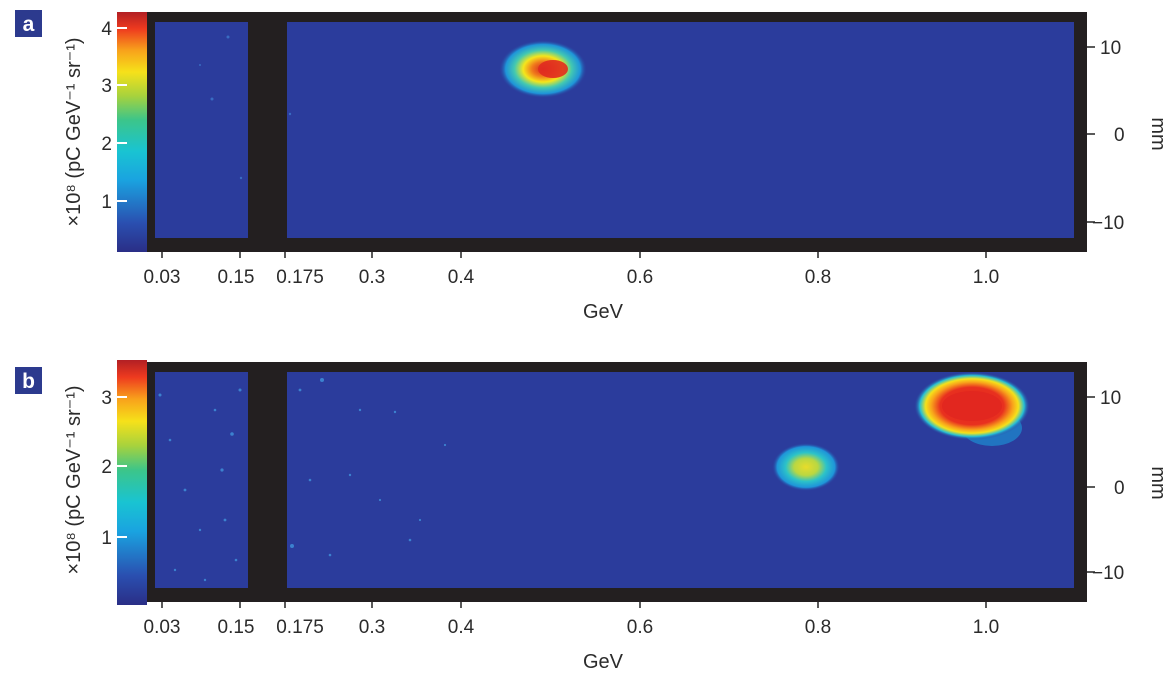 This screenshot has width=1164, height=673. What do you see at coordinates (106, 29) in the screenshot?
I see `colorbar-tick-label: 4` at bounding box center [106, 29].